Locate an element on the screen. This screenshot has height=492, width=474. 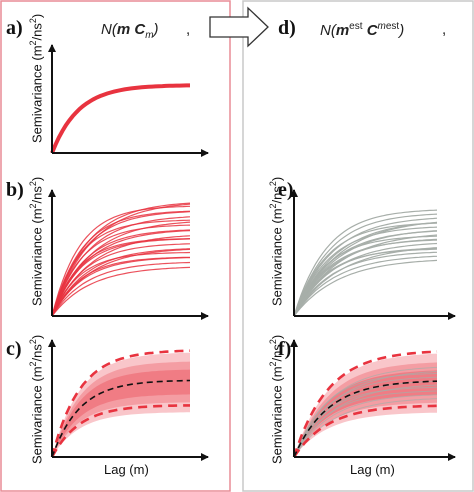
ylabel-a: Semivariance (m2/ns2) is located at coordinates (36, 78).